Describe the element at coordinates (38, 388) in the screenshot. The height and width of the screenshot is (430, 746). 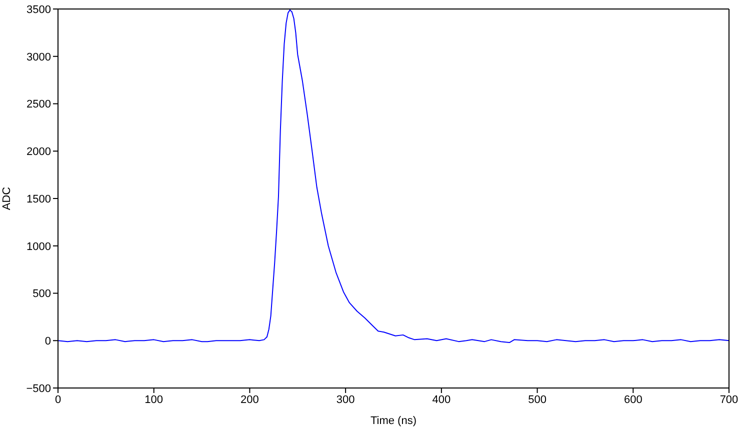
I see `y-tick-label: −500` at that location.